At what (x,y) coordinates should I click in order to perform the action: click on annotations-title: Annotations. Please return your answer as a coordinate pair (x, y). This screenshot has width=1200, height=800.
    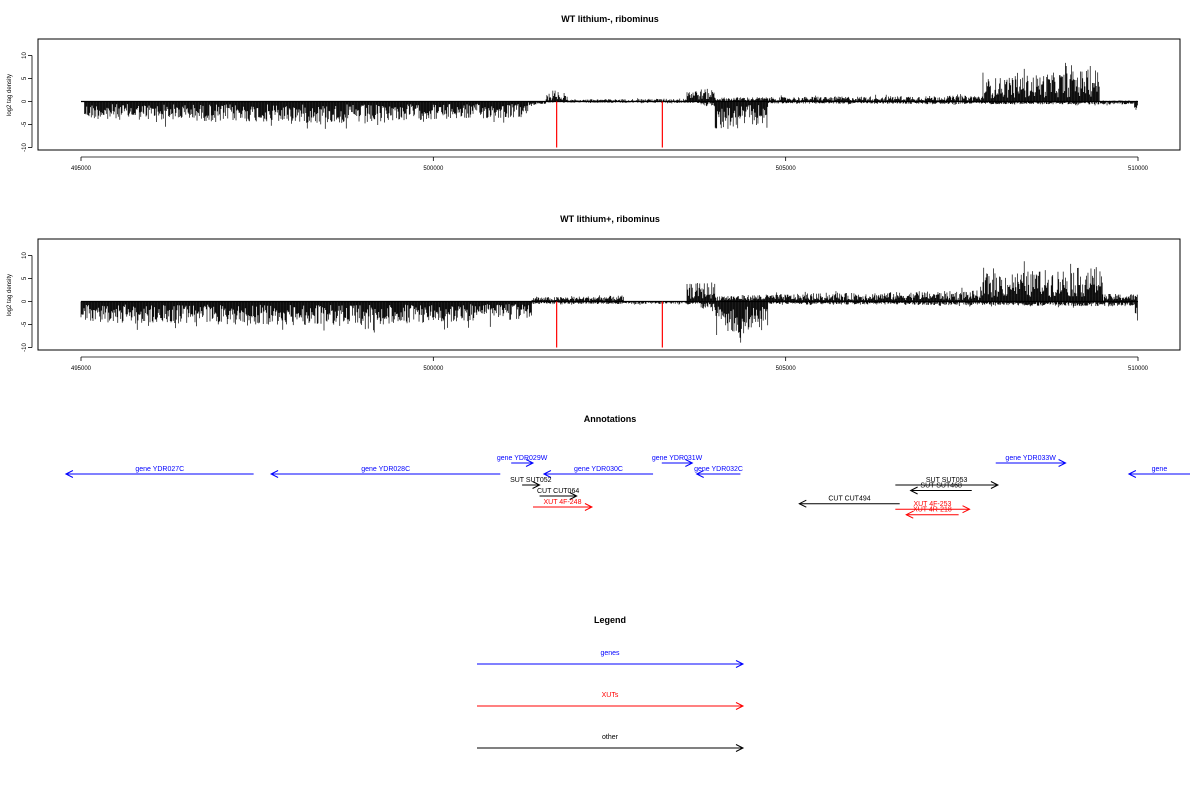
    Looking at the image, I should click on (610, 419).